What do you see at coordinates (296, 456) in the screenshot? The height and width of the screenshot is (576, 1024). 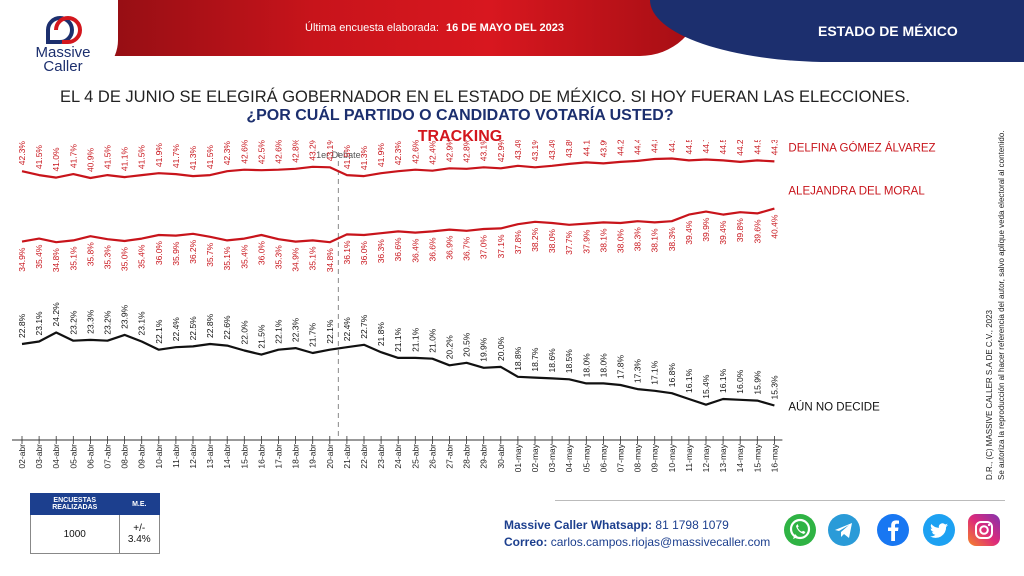 I see `x-tick-label: 18-abr` at bounding box center [296, 456].